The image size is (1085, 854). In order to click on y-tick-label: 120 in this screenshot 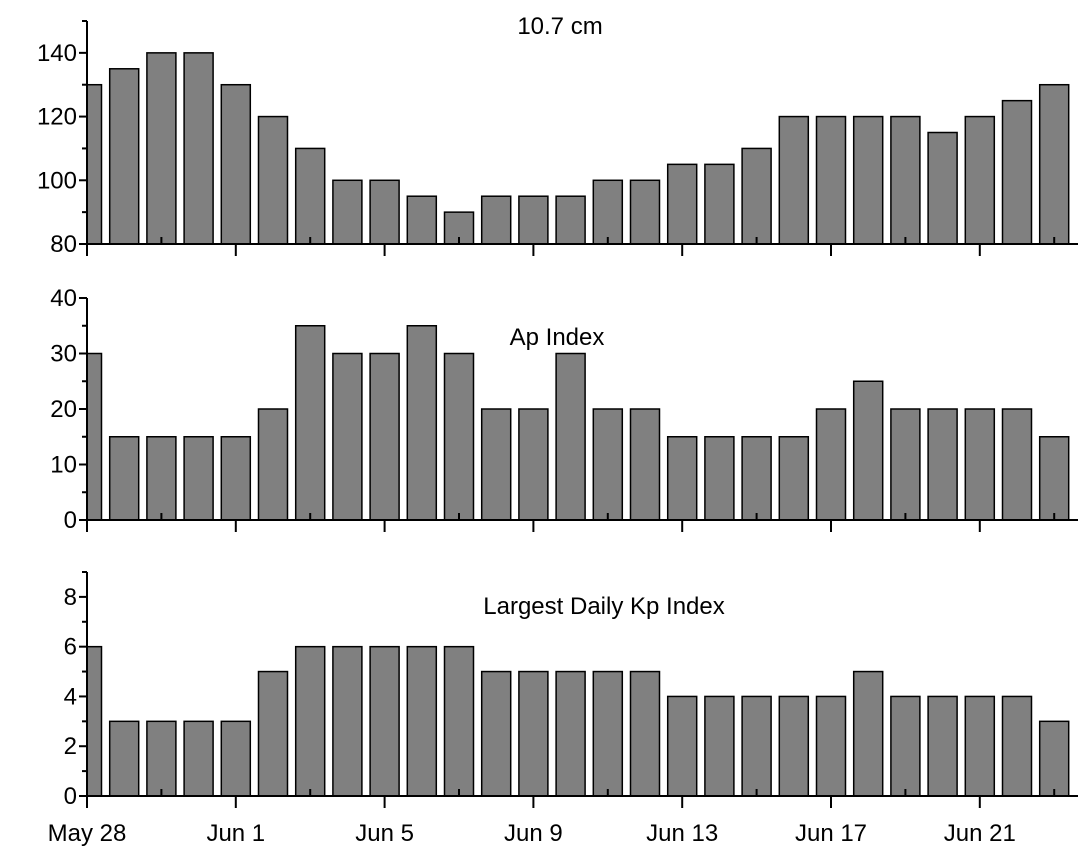, I will do `click(57, 117)`.